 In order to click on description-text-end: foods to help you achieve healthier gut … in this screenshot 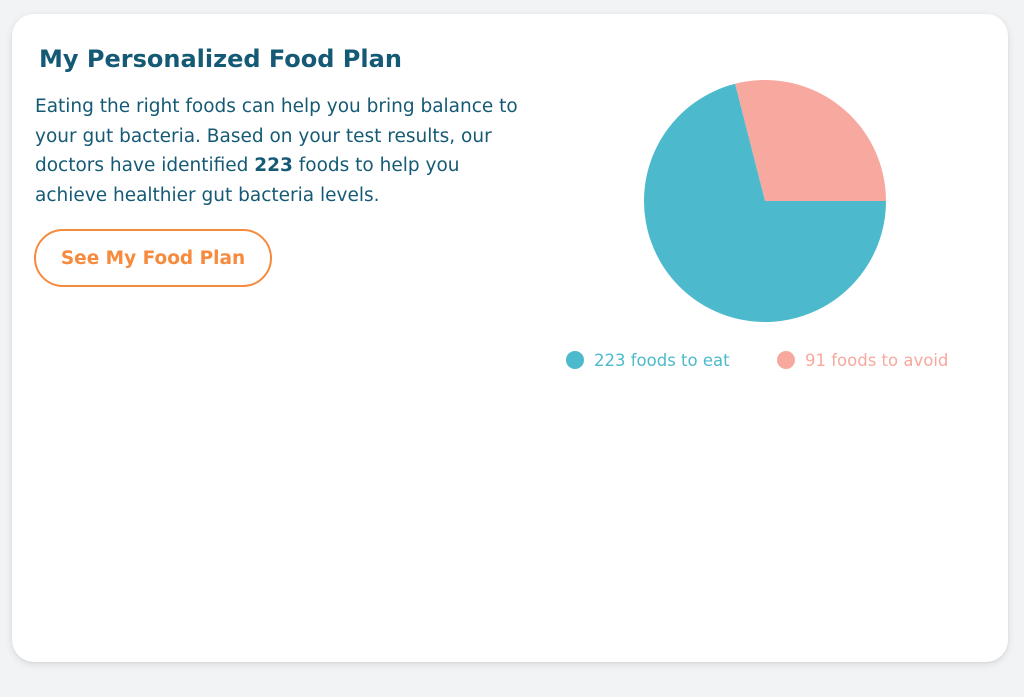, I will do `click(247, 180)`.